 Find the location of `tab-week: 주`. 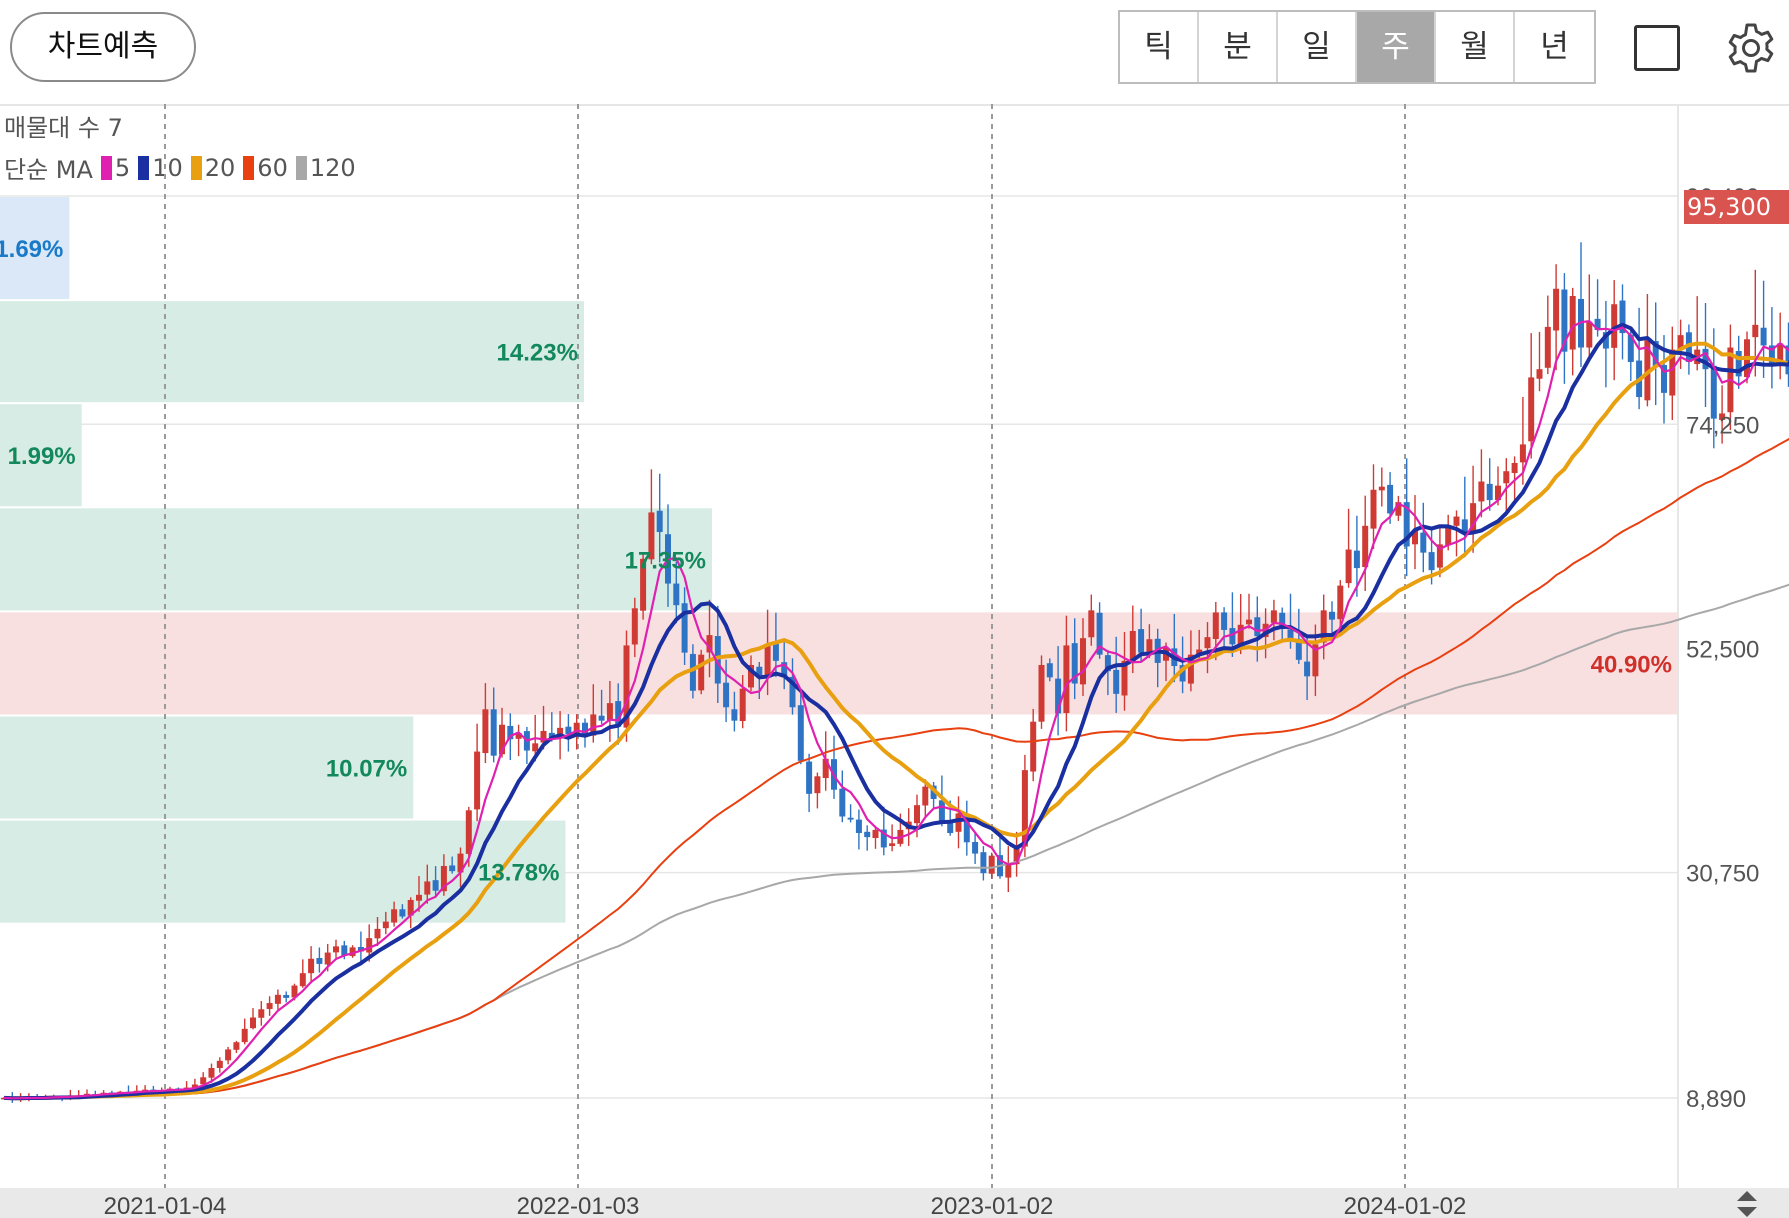

tab-week: 주 is located at coordinates (1396, 47).